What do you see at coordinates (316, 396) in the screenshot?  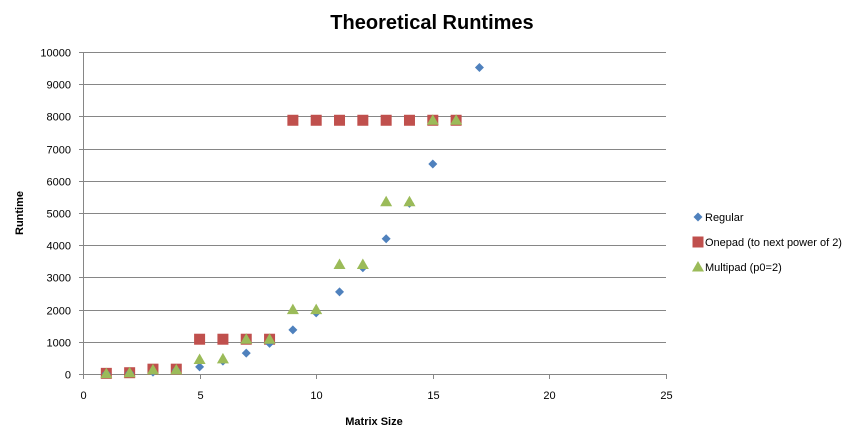 I see `x-tick-label: 10` at bounding box center [316, 396].